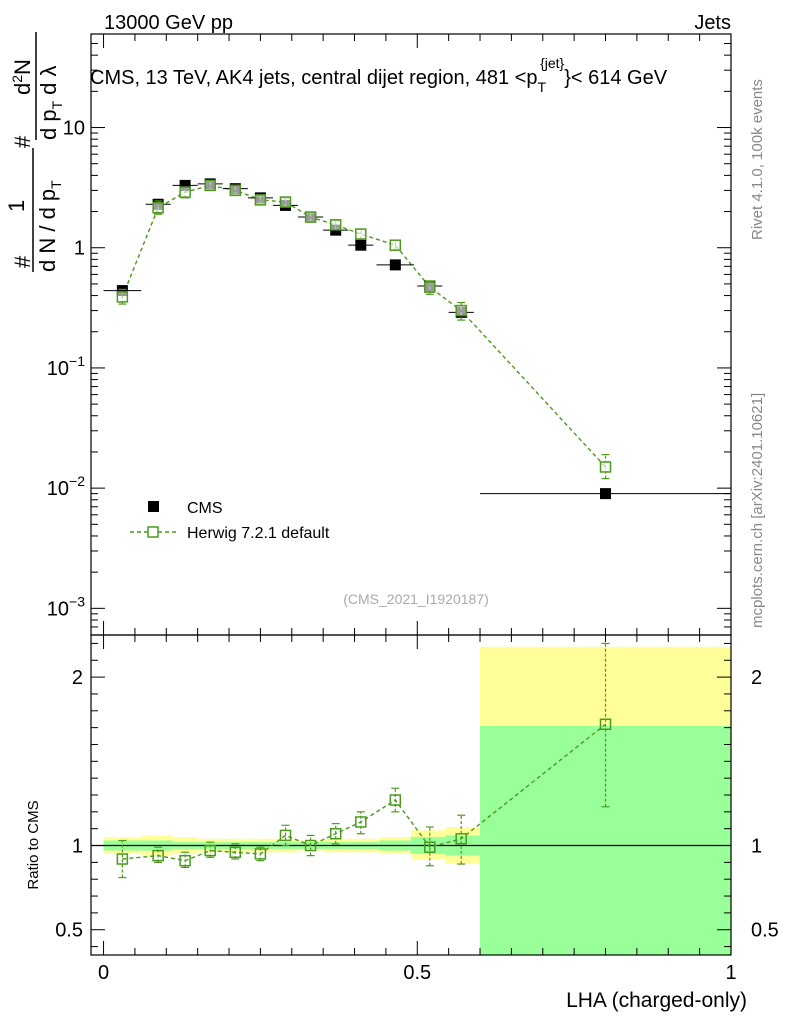  Describe the element at coordinates (57, 104) in the screenshot. I see `ylabel-dp-sub: T` at that location.